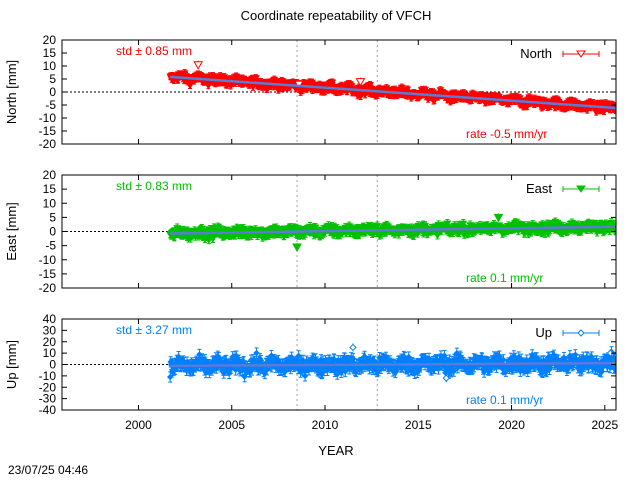 The image size is (640, 480). What do you see at coordinates (506, 134) in the screenshot?
I see `rate-annotation-north: rate -0.5 mm/yr` at bounding box center [506, 134].